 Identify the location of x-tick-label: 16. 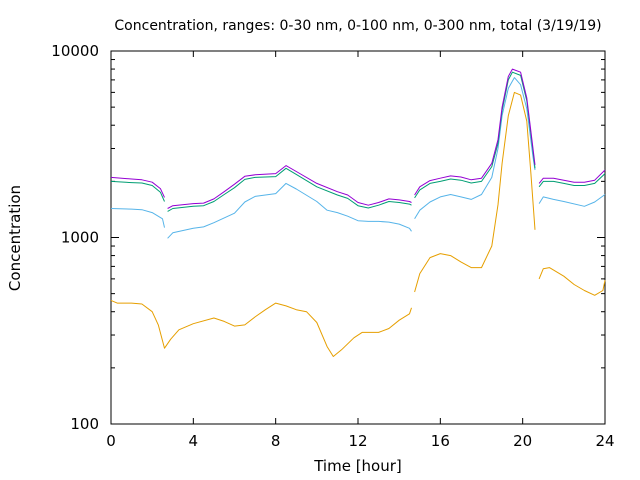
(440, 441).